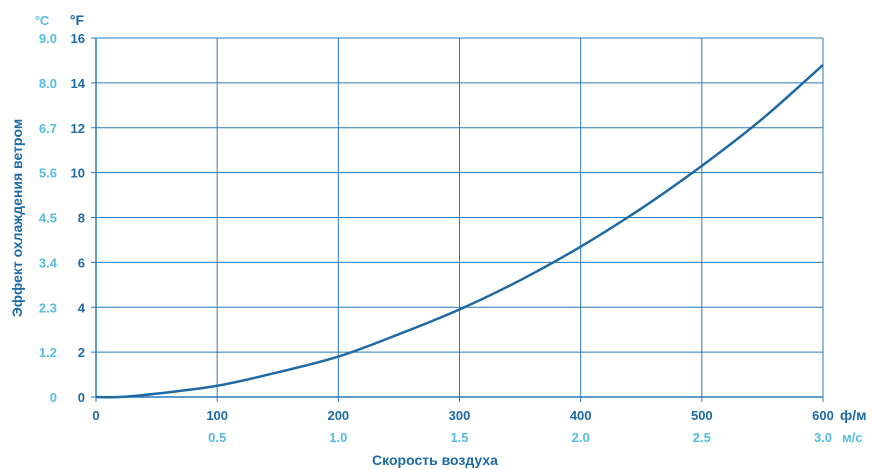 The width and height of the screenshot is (872, 469). I want to click on x-tick-label-secondary: 1.0, so click(338, 437).